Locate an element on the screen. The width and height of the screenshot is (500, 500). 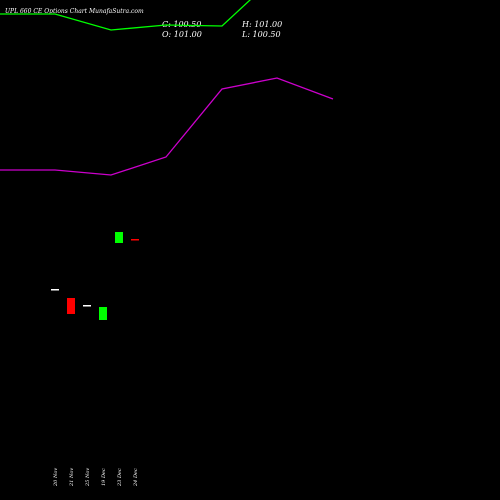
x-tick-label: 23 Dec is located at coordinates (120, 477).